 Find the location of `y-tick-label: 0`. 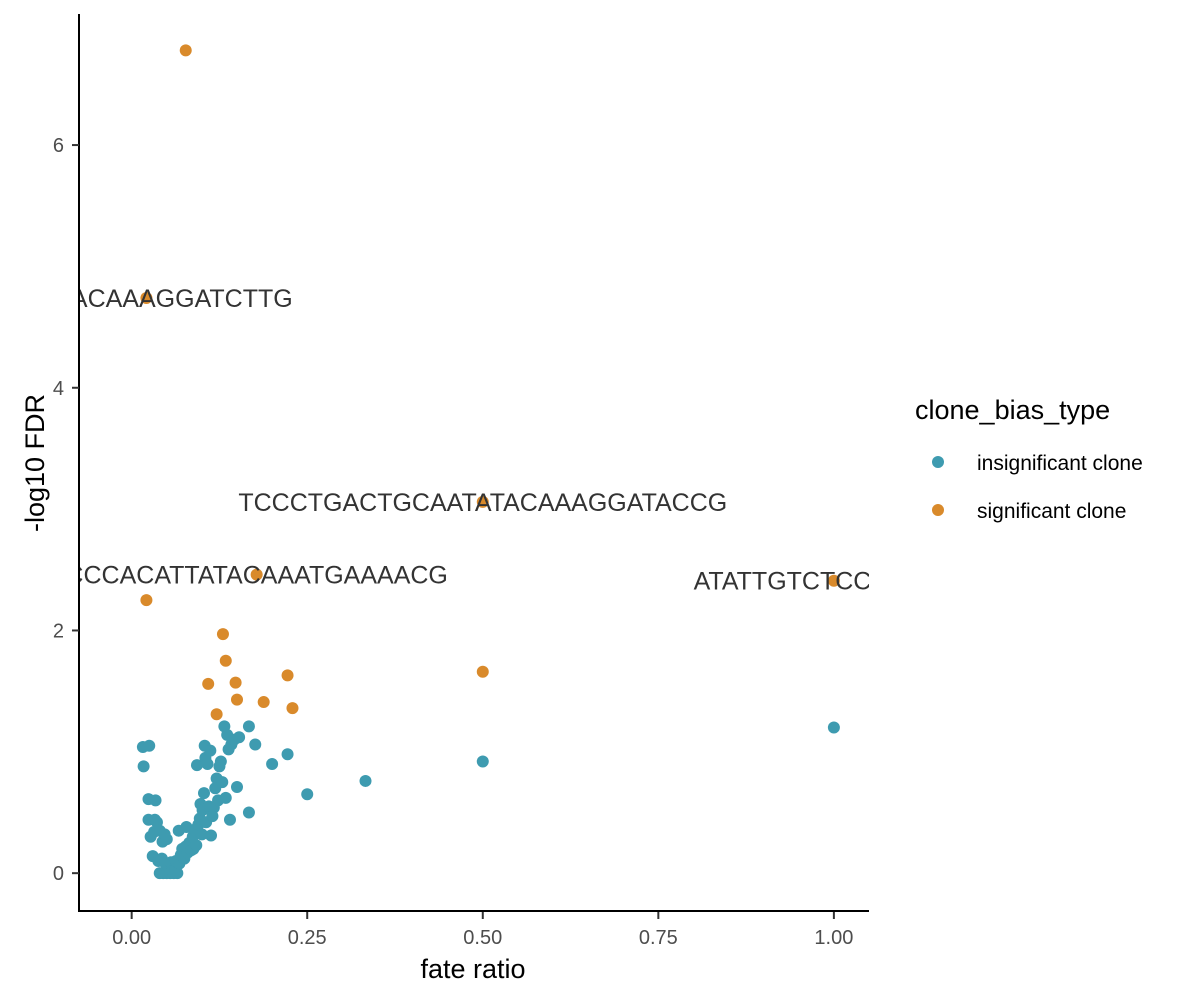

y-tick-label: 0 is located at coordinates (58, 874).